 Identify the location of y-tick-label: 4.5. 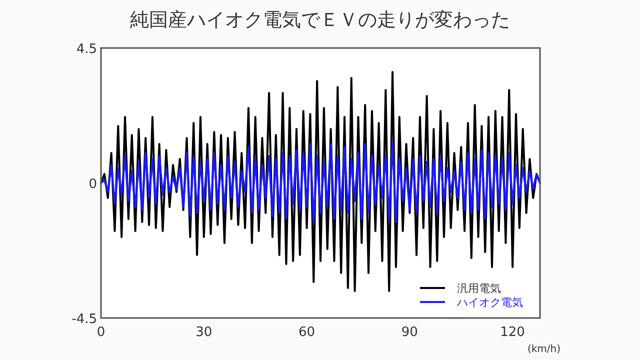
(86, 49).